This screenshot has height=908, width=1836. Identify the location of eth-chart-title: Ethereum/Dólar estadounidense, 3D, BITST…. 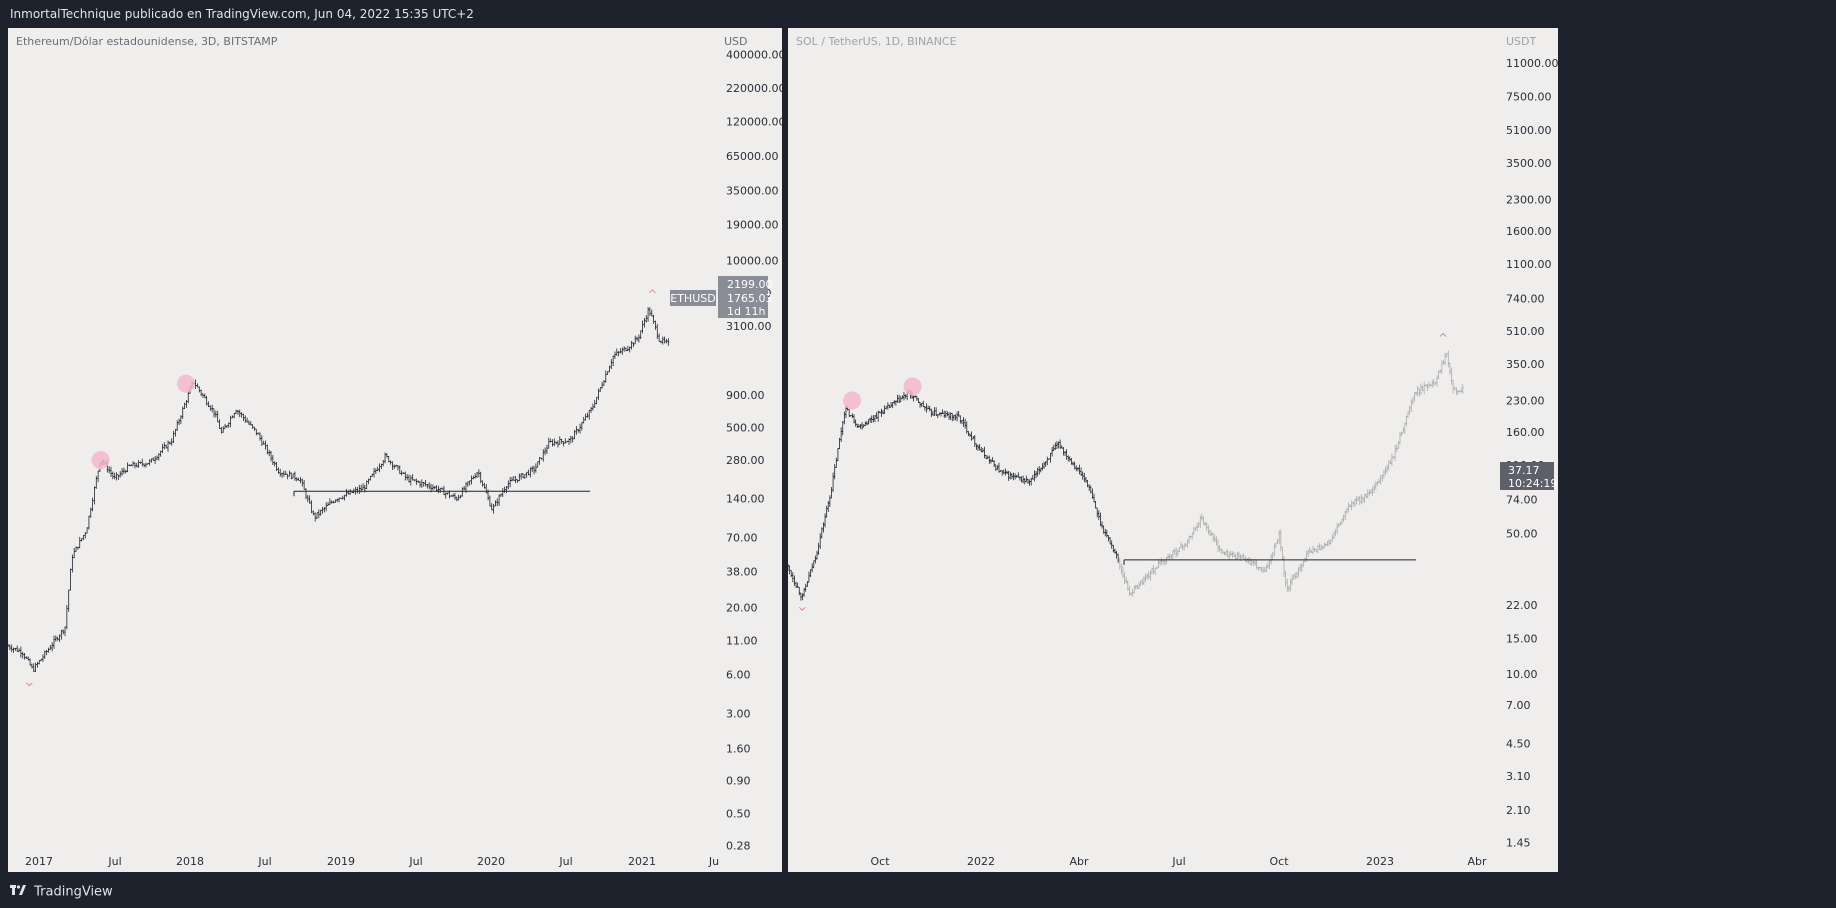
(147, 41).